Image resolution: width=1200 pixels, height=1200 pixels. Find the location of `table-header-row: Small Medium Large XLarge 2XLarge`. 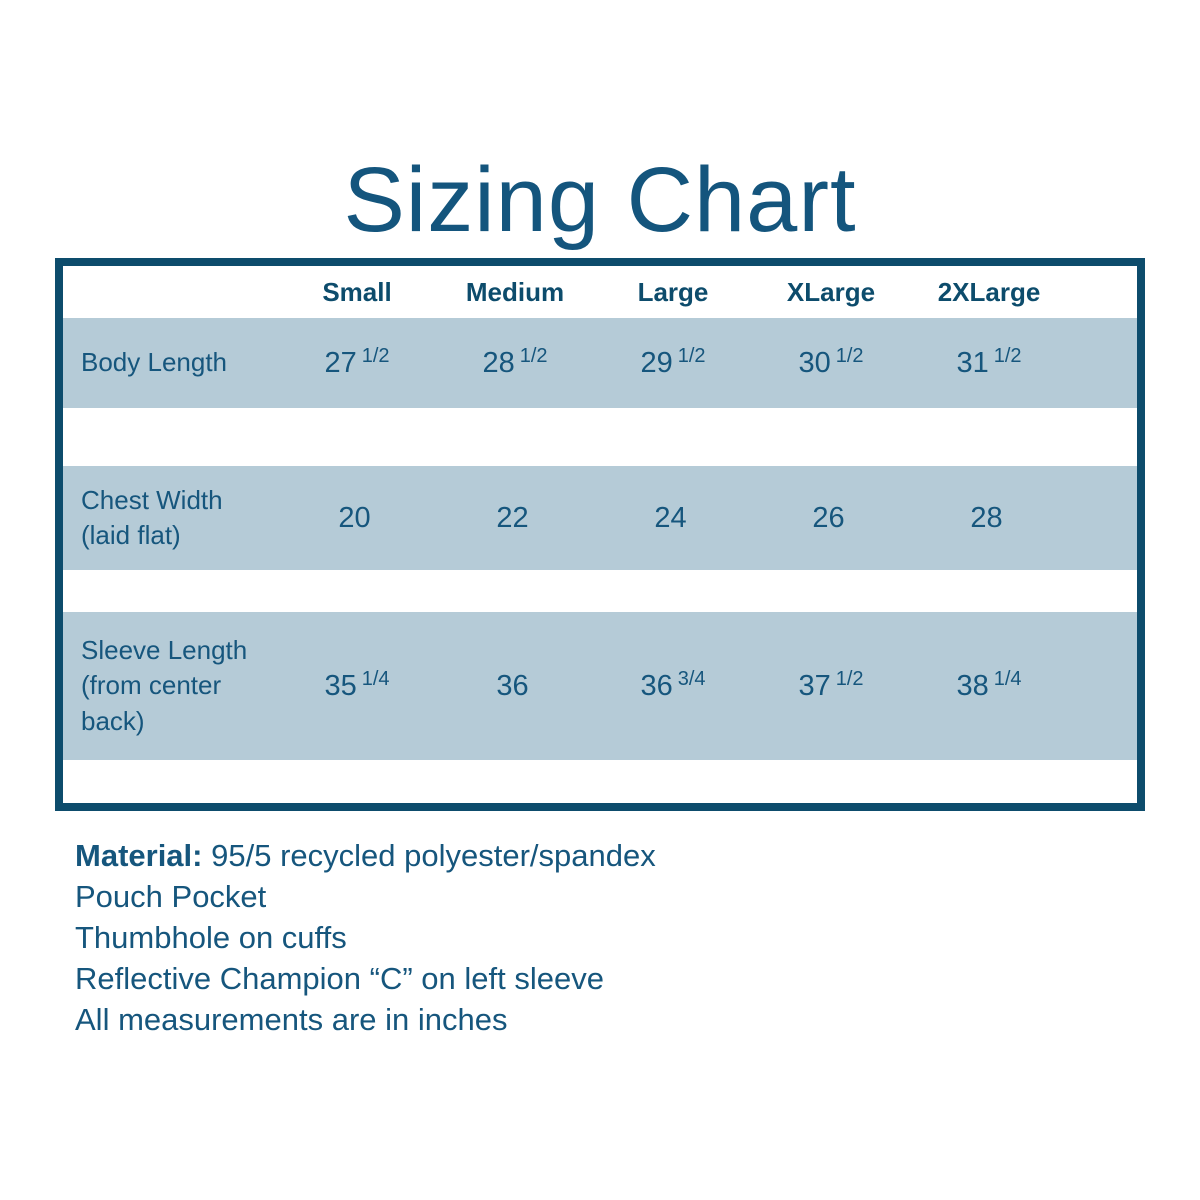

table-header-row: Small Medium Large XLarge 2XLarge is located at coordinates (600, 292).